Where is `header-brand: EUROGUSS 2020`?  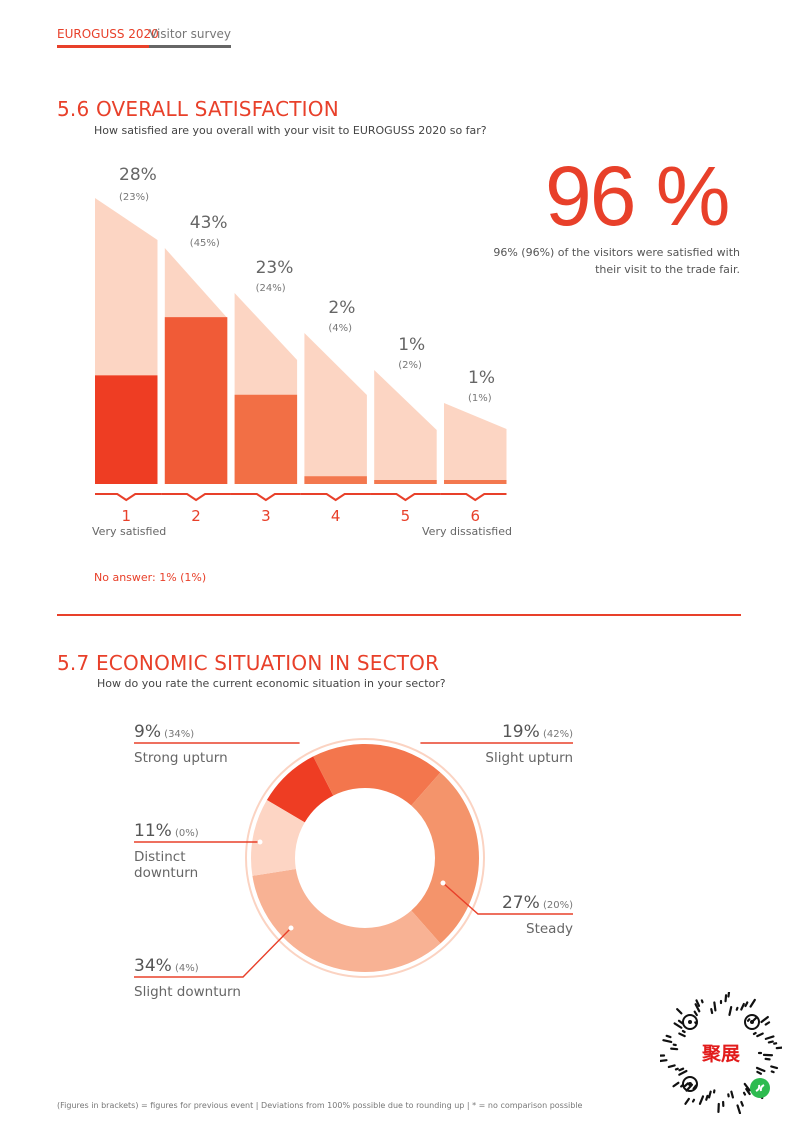 header-brand: EUROGUSS 2020 is located at coordinates (108, 37).